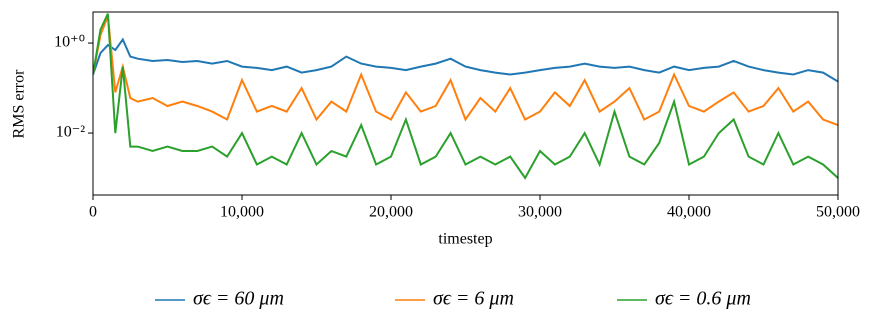  I want to click on x-tick-label: 30,000, so click(540, 212).